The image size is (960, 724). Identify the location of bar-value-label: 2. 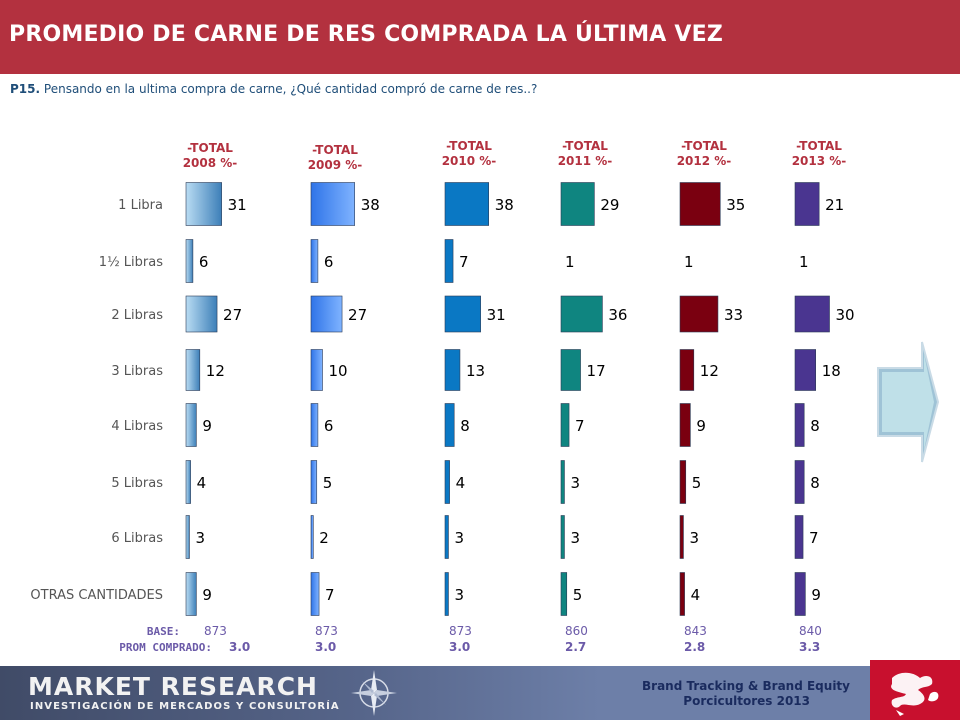
(324, 538).